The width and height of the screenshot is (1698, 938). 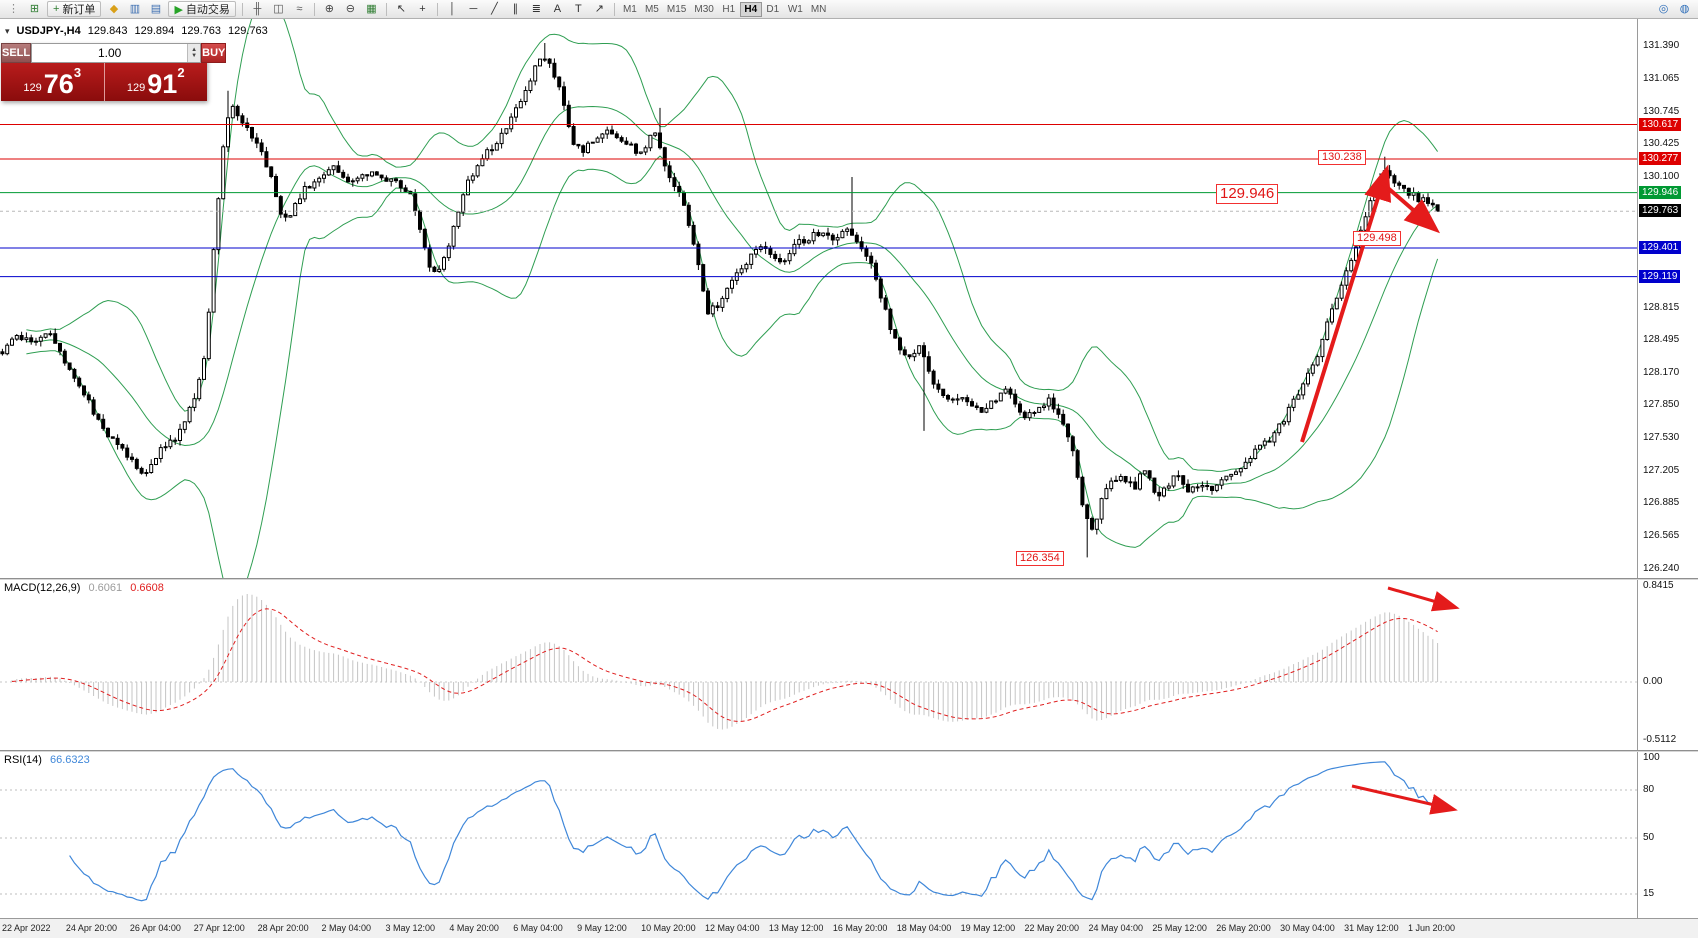 What do you see at coordinates (16, 53) in the screenshot?
I see `sell-button: SELL` at bounding box center [16, 53].